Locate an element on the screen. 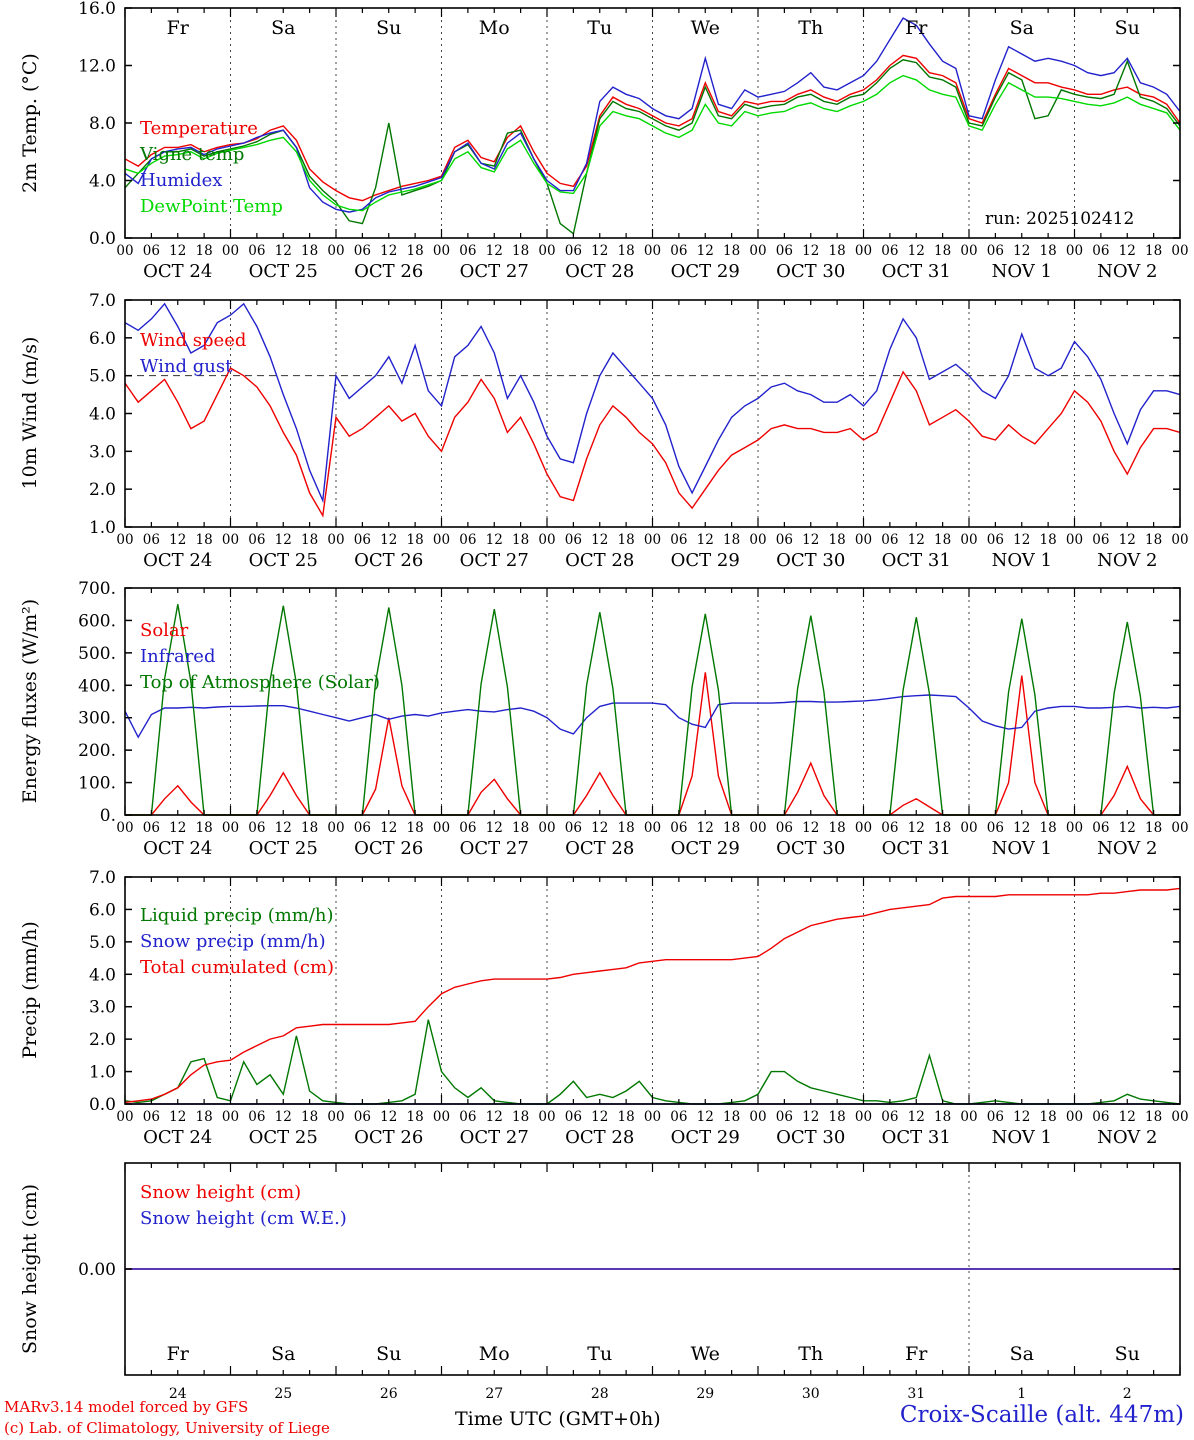 Image resolution: width=1194 pixels, height=1440 pixels. footer-model-credit: MARv3.14 model forced by GFS is located at coordinates (126, 1407).